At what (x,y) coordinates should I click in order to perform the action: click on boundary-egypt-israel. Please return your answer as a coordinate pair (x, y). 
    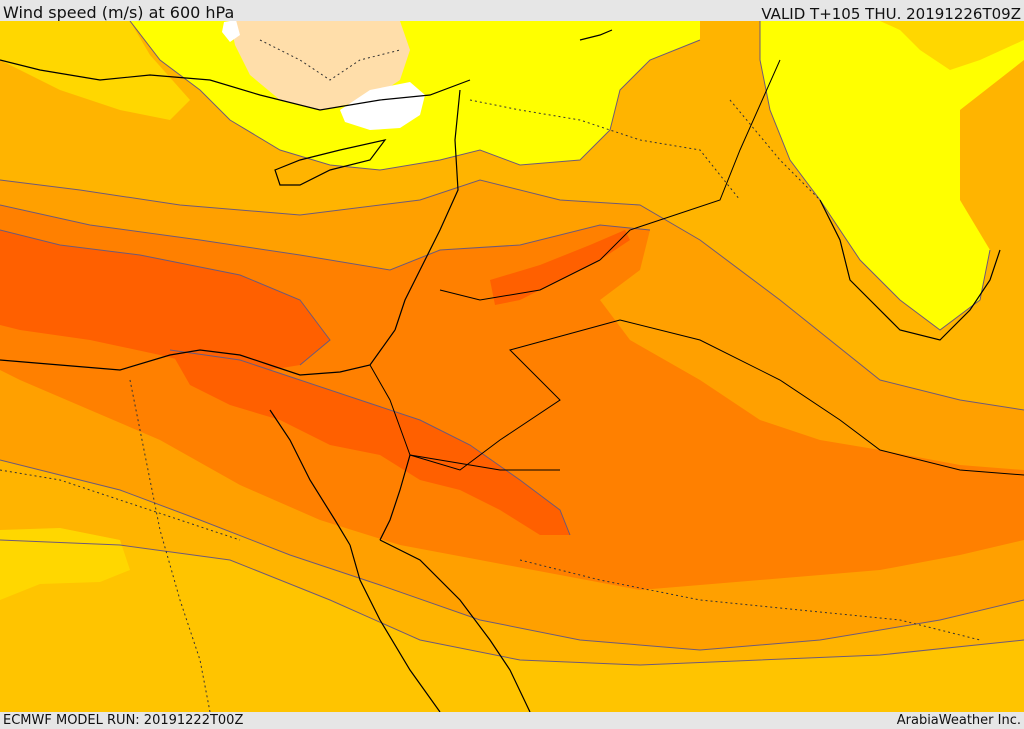
    Looking at the image, I should click on (390, 410).